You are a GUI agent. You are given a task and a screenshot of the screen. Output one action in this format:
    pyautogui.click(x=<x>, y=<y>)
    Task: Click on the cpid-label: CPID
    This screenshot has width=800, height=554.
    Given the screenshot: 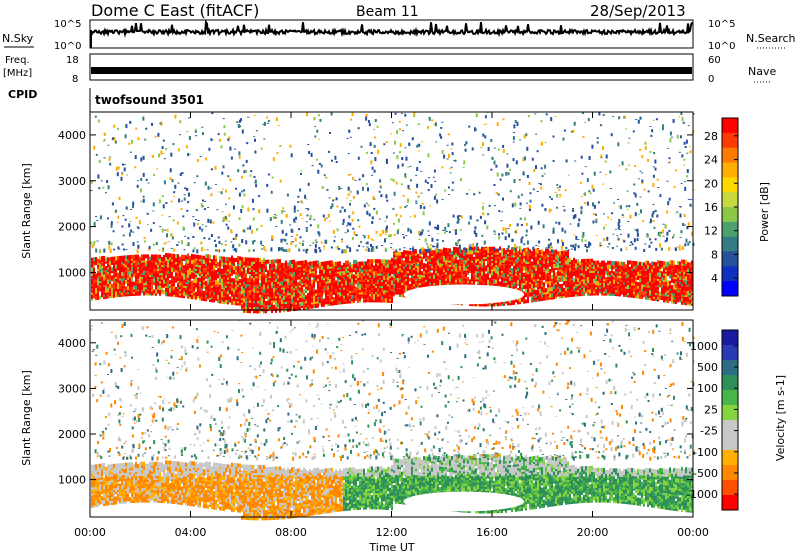 What is the action you would take?
    pyautogui.click(x=22, y=94)
    